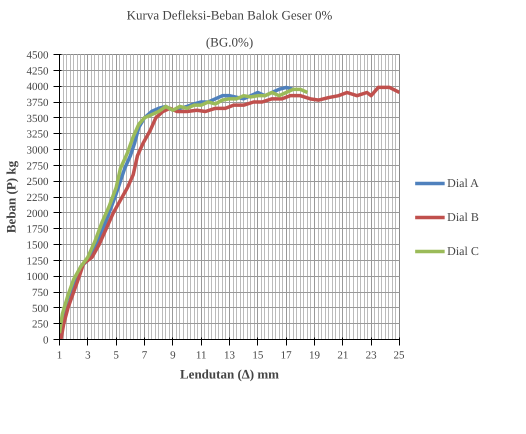 This screenshot has width=526, height=434. Describe the element at coordinates (463, 251) in the screenshot. I see `legend-label: Dial C` at that location.